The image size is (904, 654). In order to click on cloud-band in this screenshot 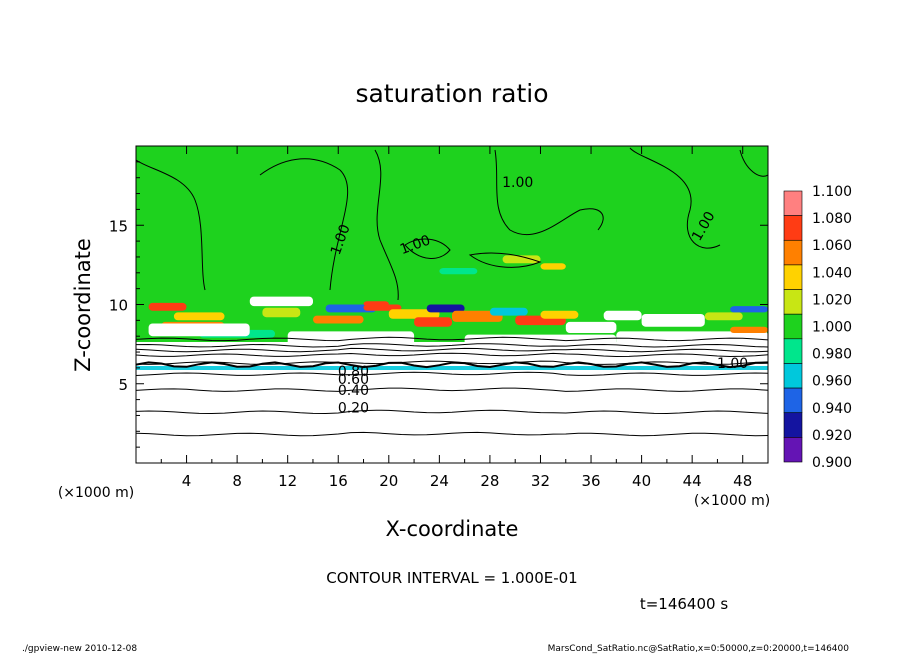, I will do `click(458, 302)`.